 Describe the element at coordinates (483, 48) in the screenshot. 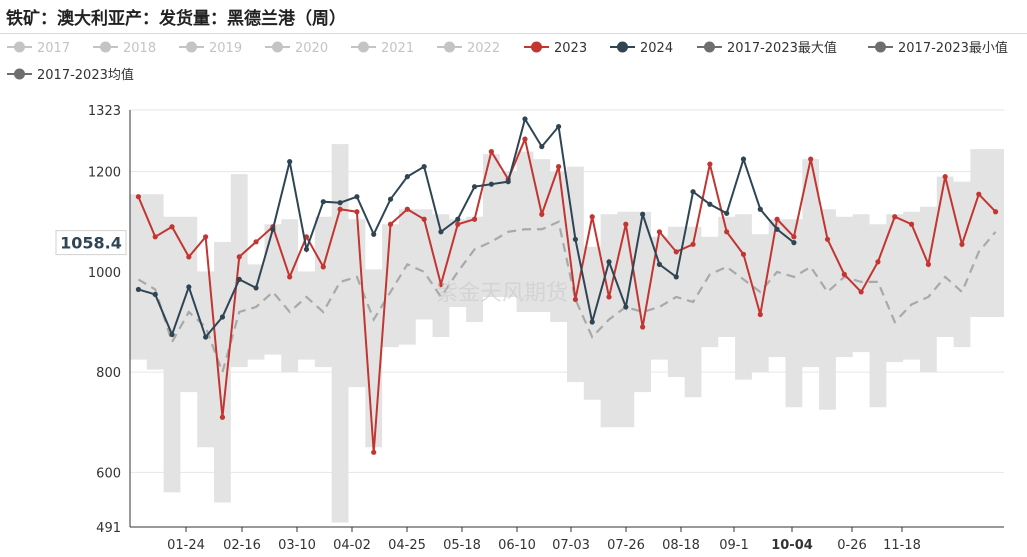

I see `legend-label-5: 2022` at that location.